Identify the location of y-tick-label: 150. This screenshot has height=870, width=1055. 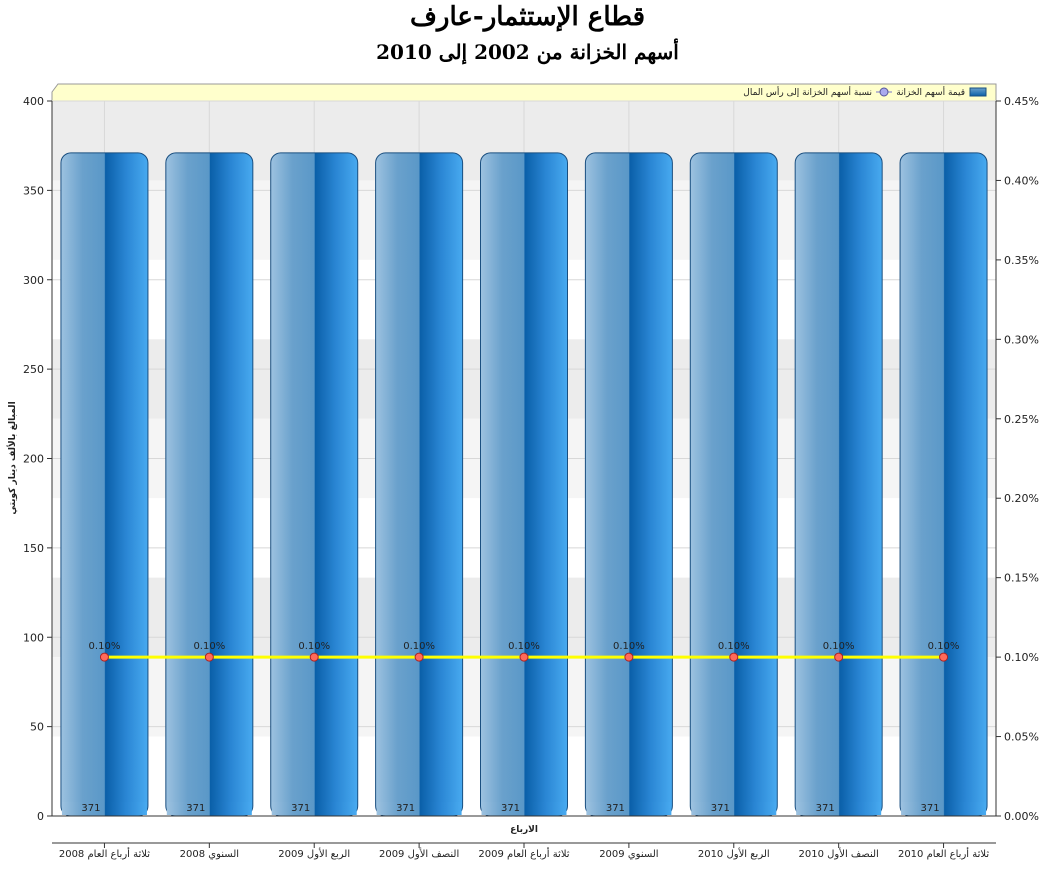
(33, 548).